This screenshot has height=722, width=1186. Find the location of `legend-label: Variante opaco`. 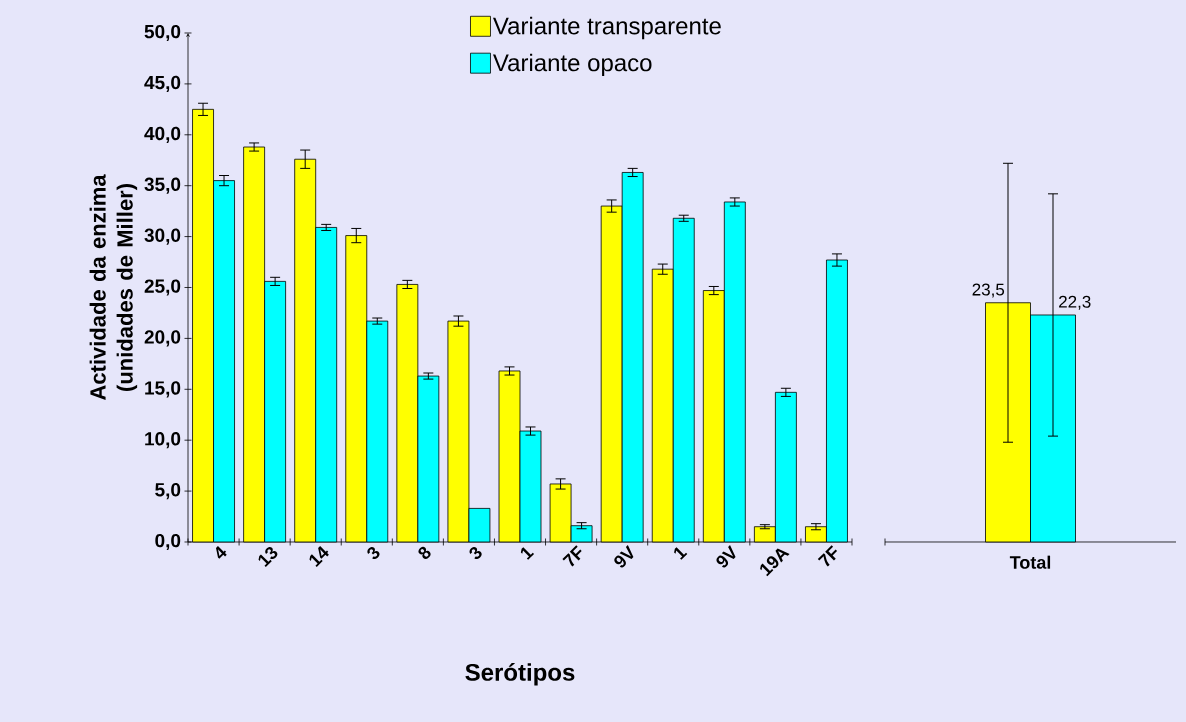

legend-label: Variante opaco is located at coordinates (572, 65).